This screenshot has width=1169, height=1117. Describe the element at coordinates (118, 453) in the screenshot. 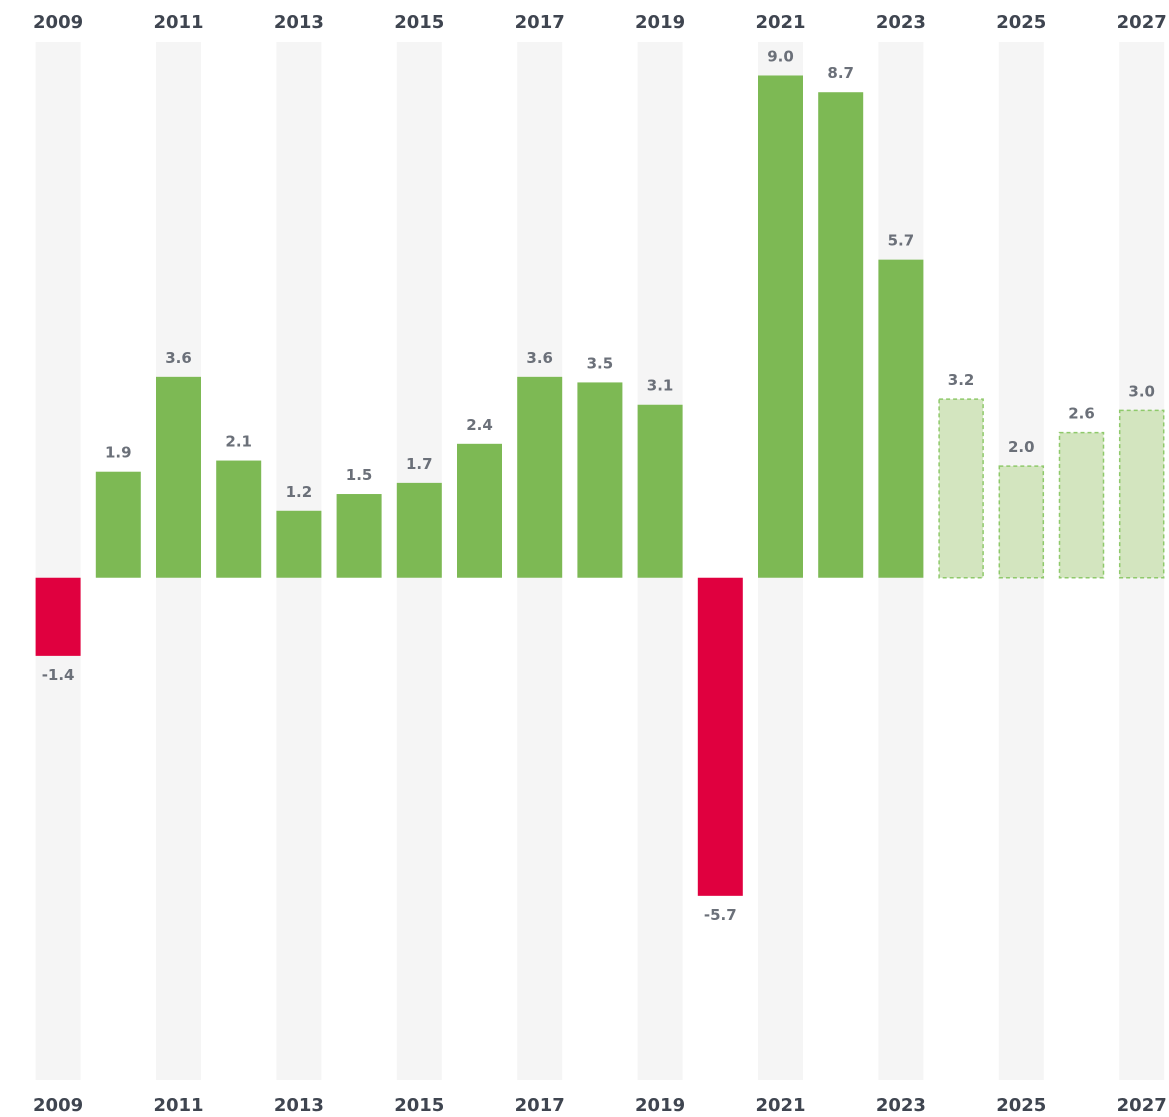

I see `value-label: 1.9` at that location.